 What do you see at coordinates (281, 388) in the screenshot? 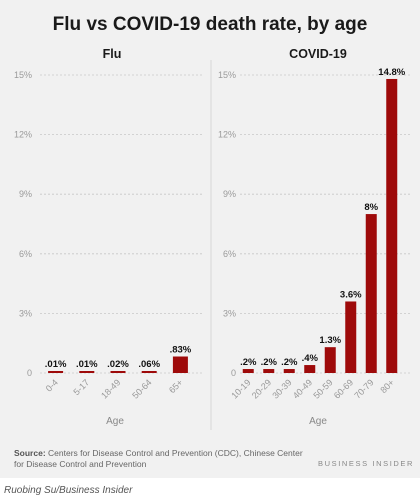
I see `x-tick-label: 30-39` at bounding box center [281, 388].